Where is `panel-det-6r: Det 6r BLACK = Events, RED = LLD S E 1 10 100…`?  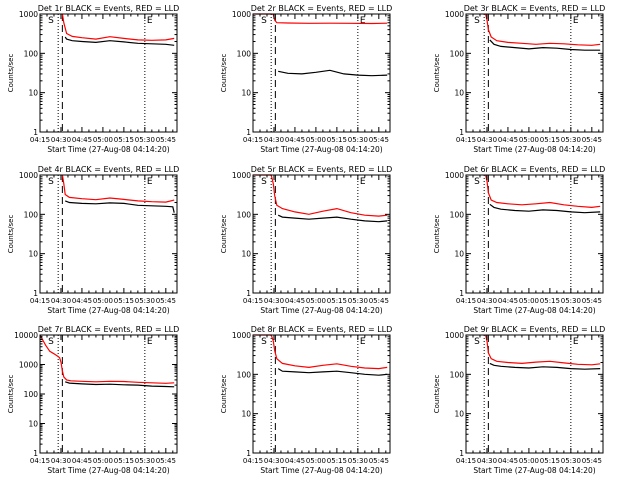
panel-det-6r: Det 6r BLACK = Events, RED = LLD S E 1 10 100… is located at coordinates (519, 240).